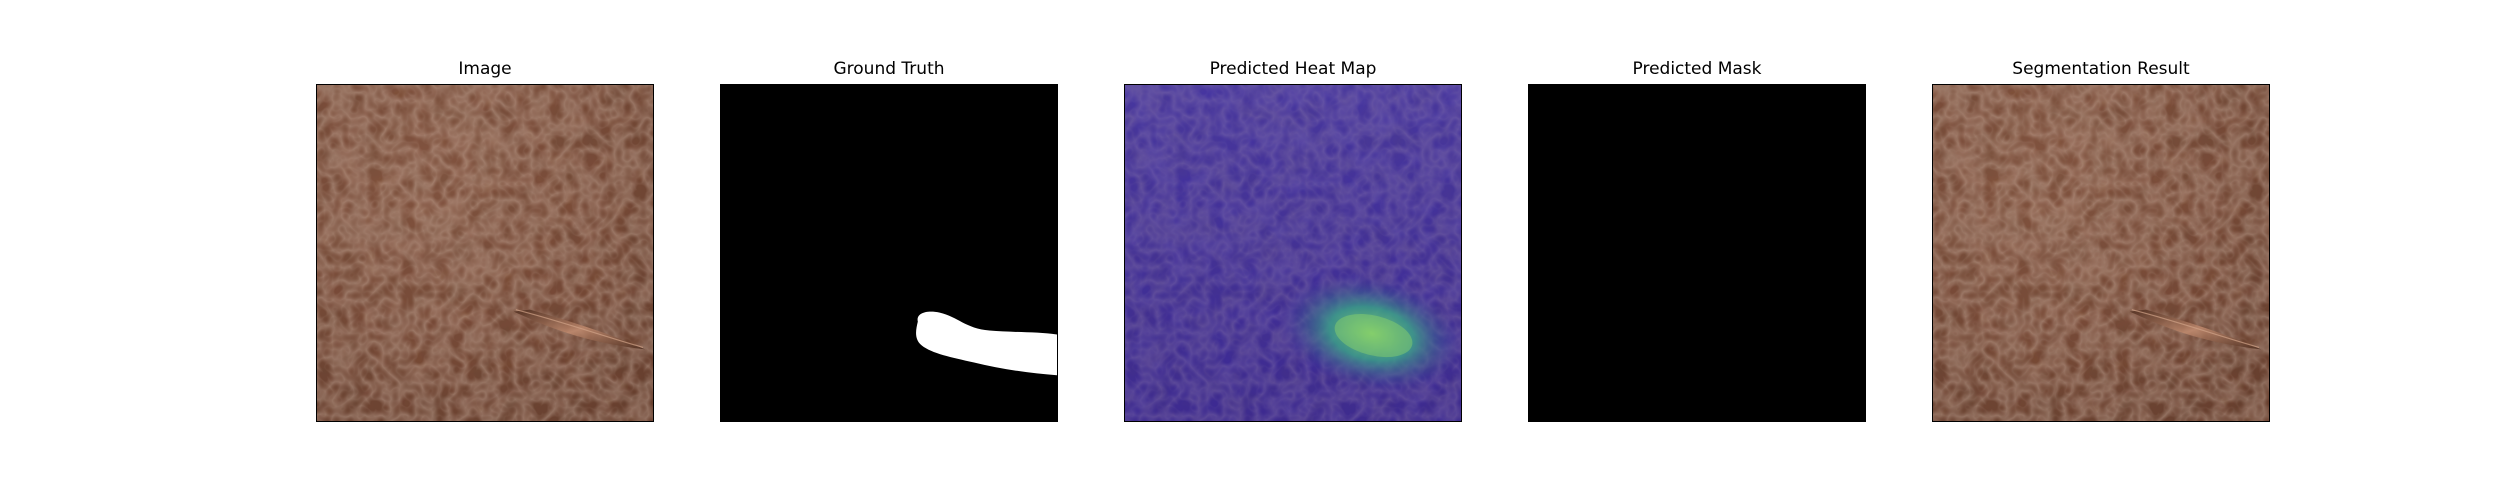  What do you see at coordinates (889, 253) in the screenshot?
I see `ground-truth-mask` at bounding box center [889, 253].